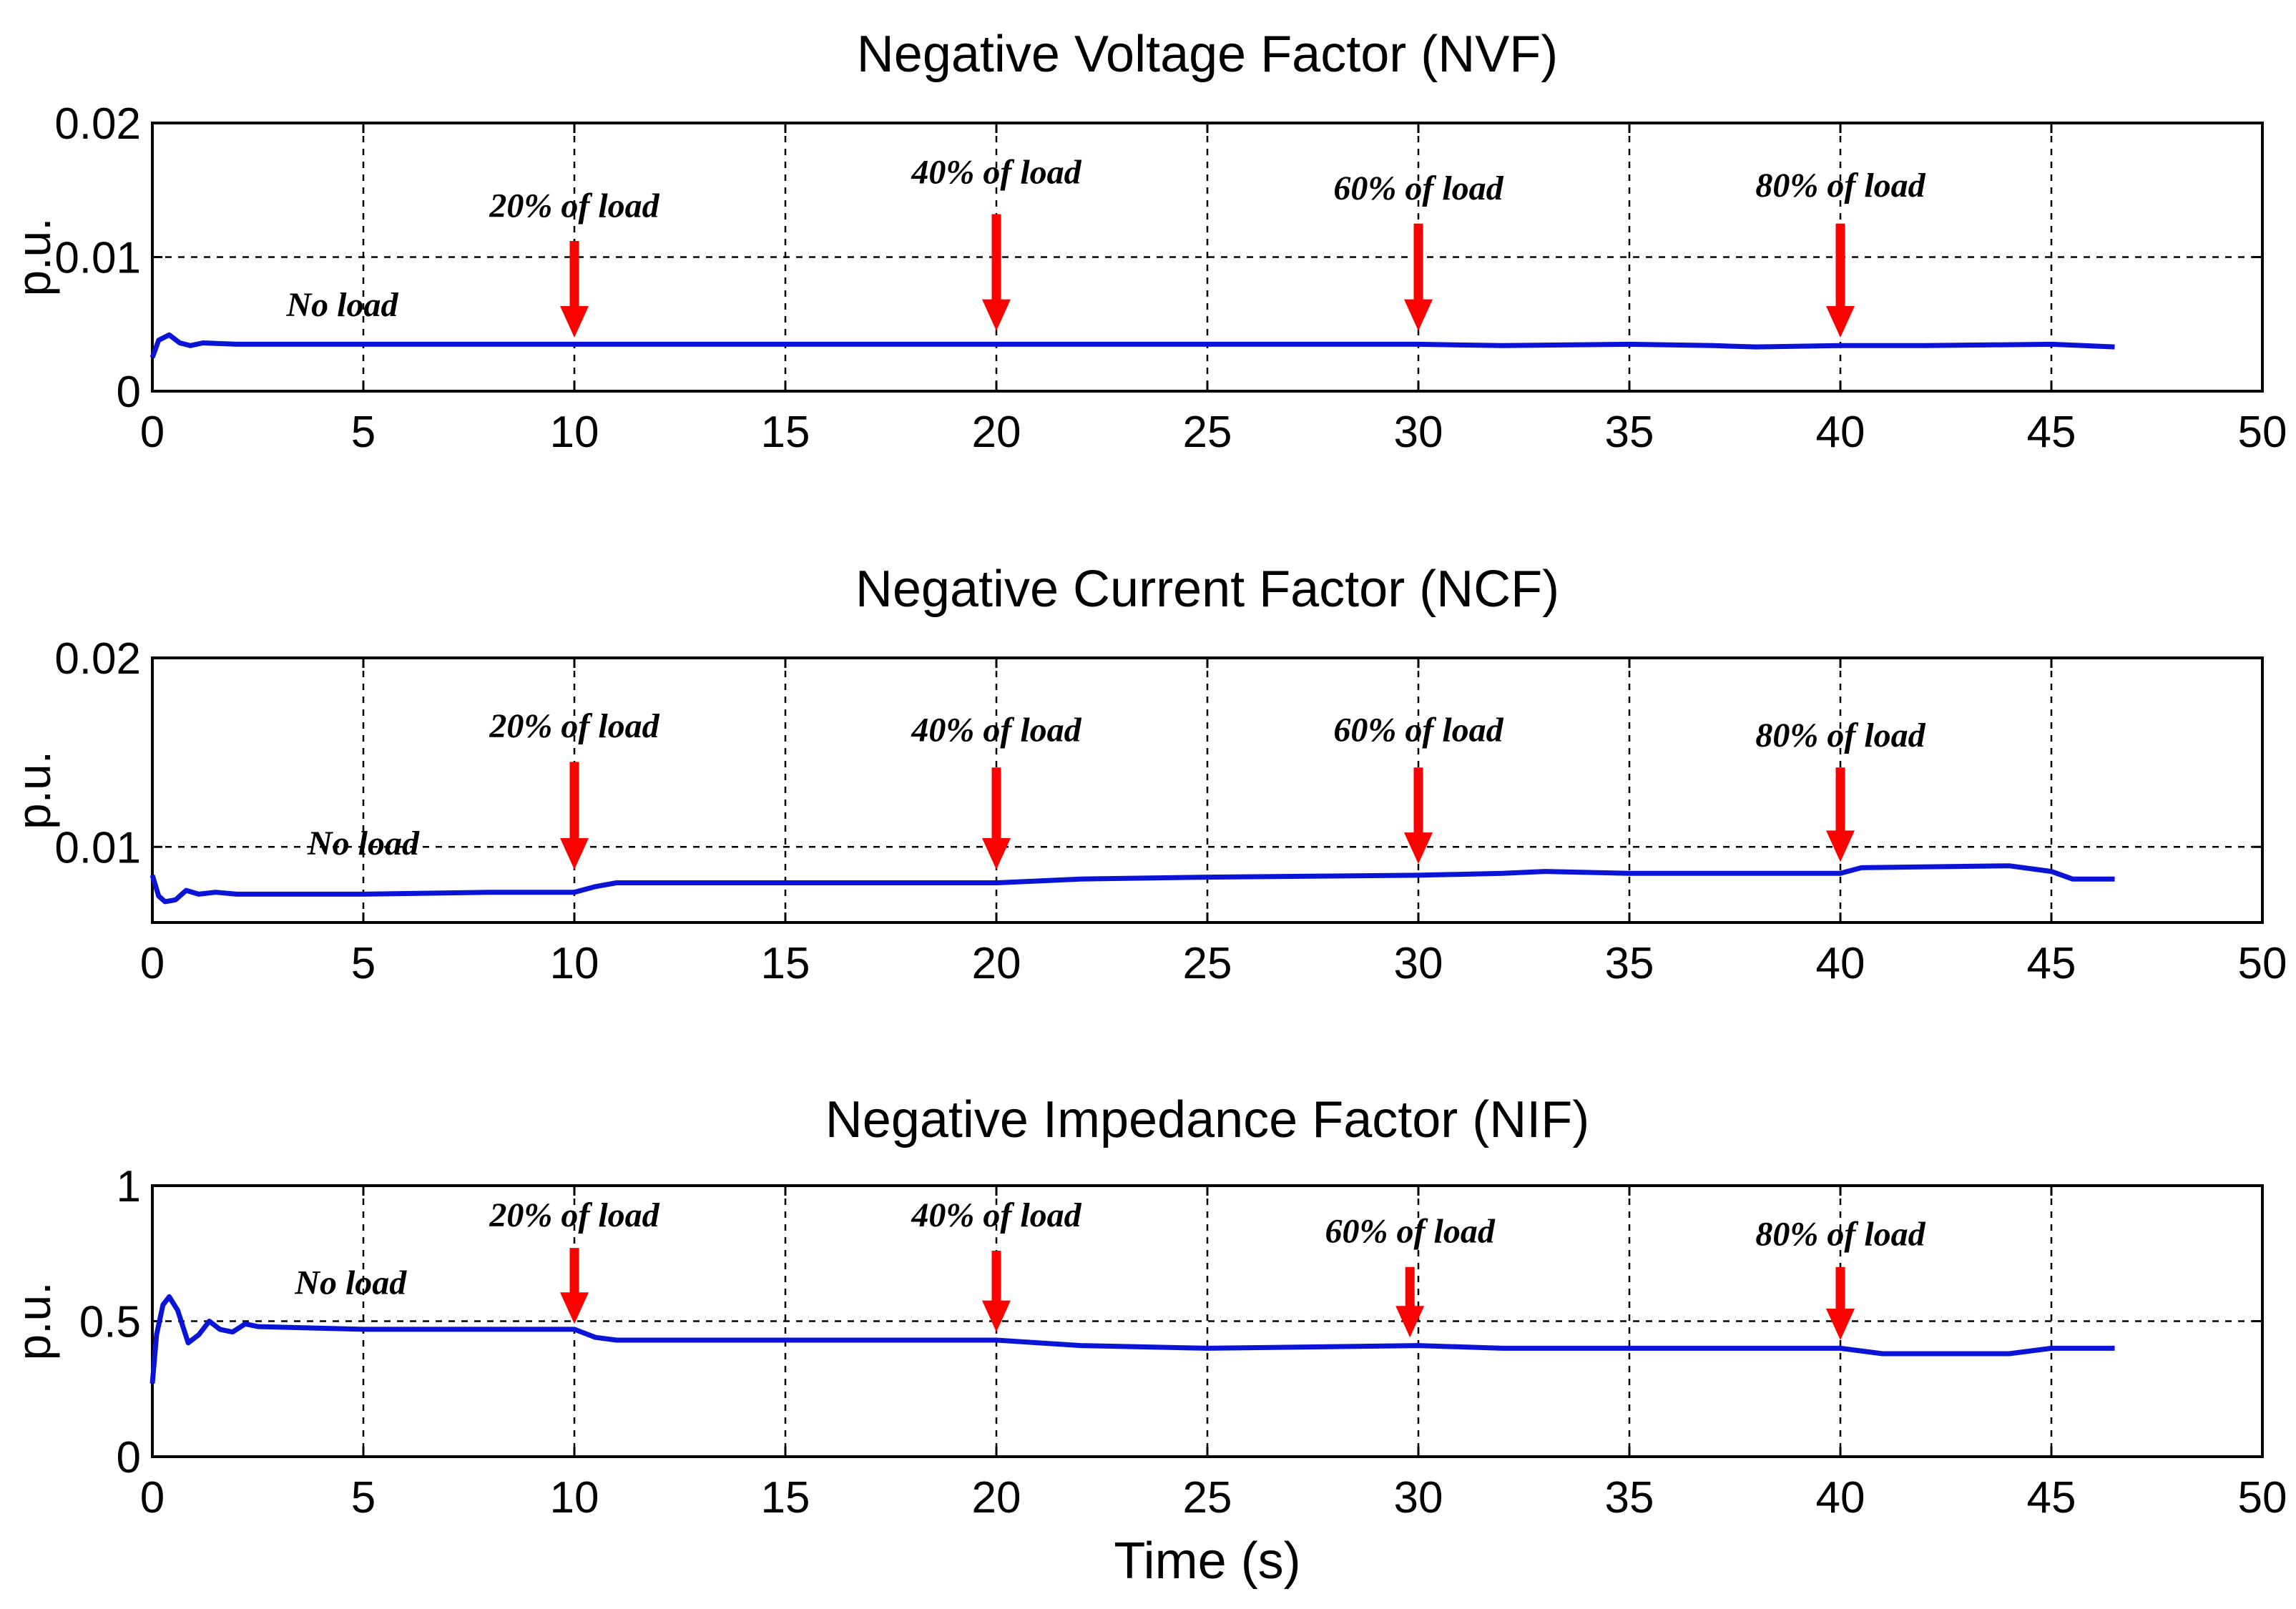 Image resolution: width=2296 pixels, height=1609 pixels. What do you see at coordinates (1207, 1561) in the screenshot?
I see `x-axis-label: Time (s)` at bounding box center [1207, 1561].